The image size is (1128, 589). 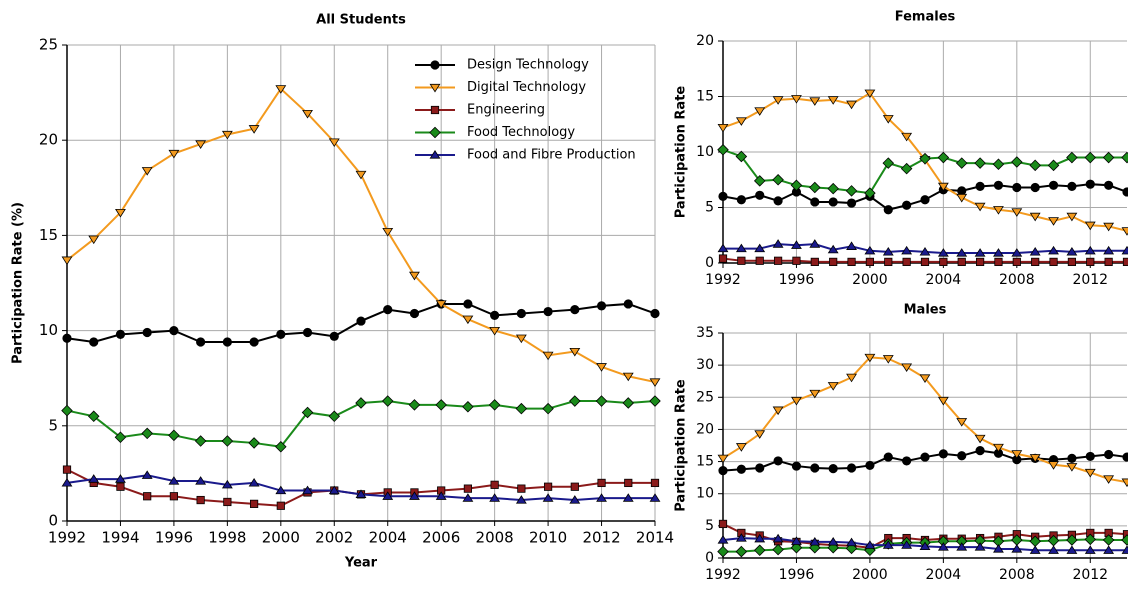 What do you see at coordinates (705, 333) in the screenshot?
I see `y-tick-label: 35` at bounding box center [705, 333].